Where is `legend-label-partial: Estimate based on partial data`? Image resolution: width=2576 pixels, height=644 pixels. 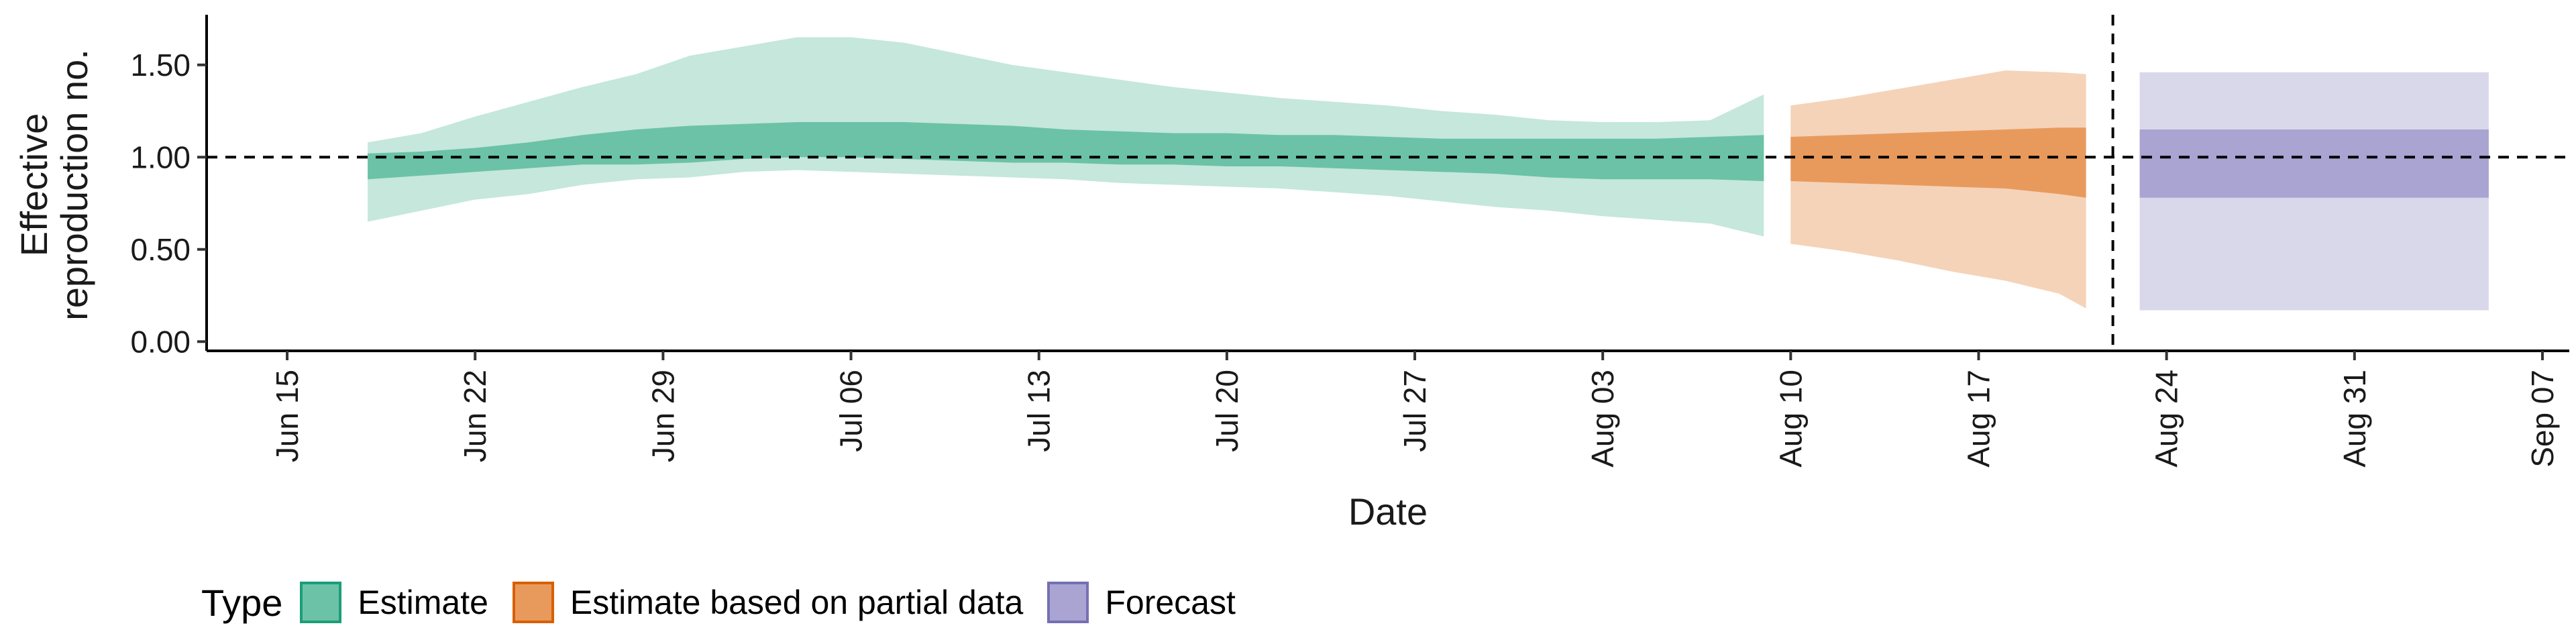
legend-label-partial: Estimate based on partial data is located at coordinates (797, 602).